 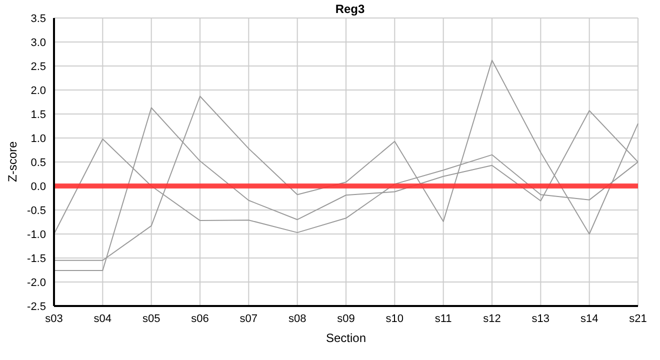 I want to click on x-tick-label: s10, so click(x=395, y=318).